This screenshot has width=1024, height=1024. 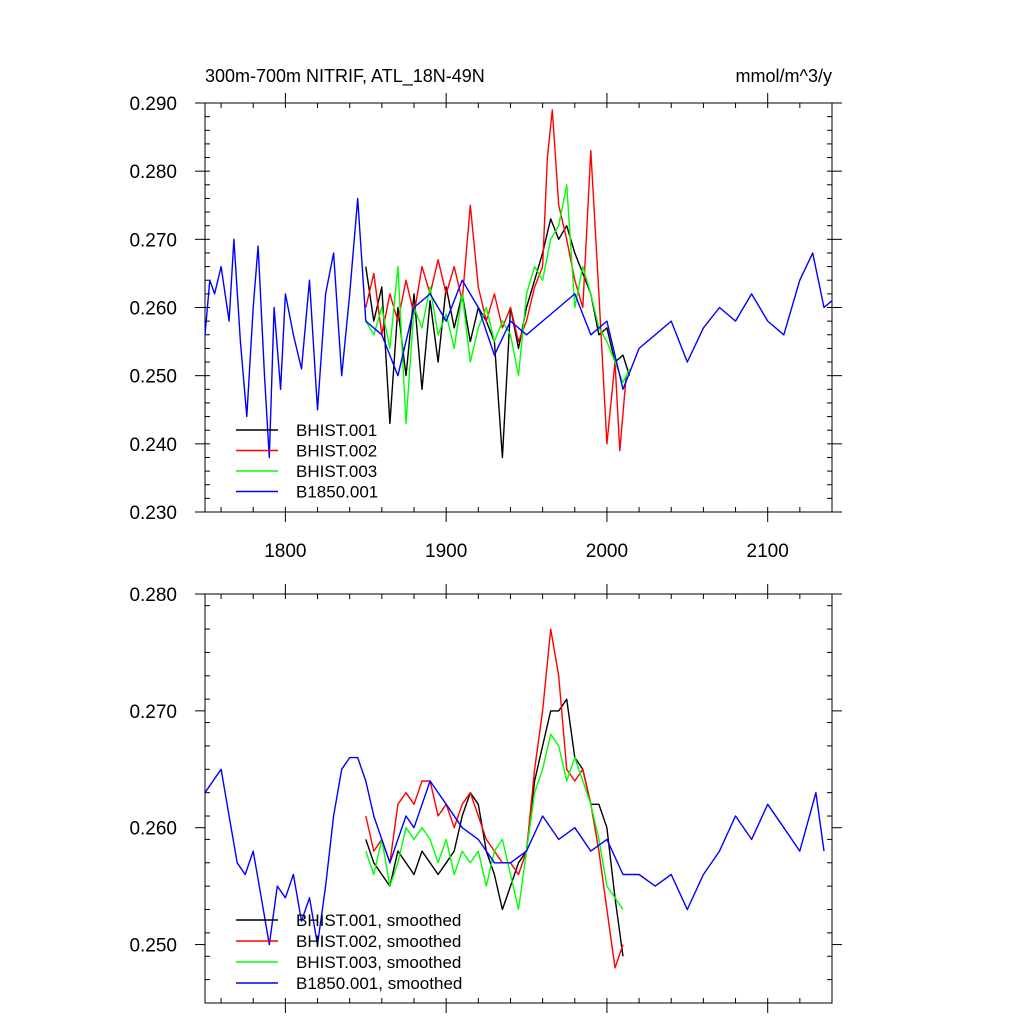 I want to click on chart-title: 300m-700m NITRIF, ATL_18N-49N, so click(x=345, y=76).